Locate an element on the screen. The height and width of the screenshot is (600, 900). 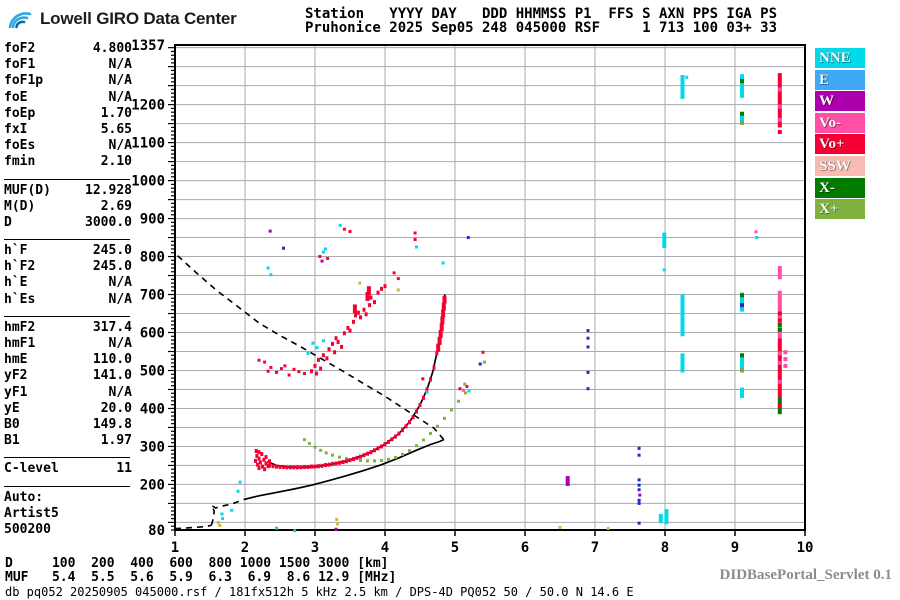
legend-item-ssw: SSW is located at coordinates (840, 165).